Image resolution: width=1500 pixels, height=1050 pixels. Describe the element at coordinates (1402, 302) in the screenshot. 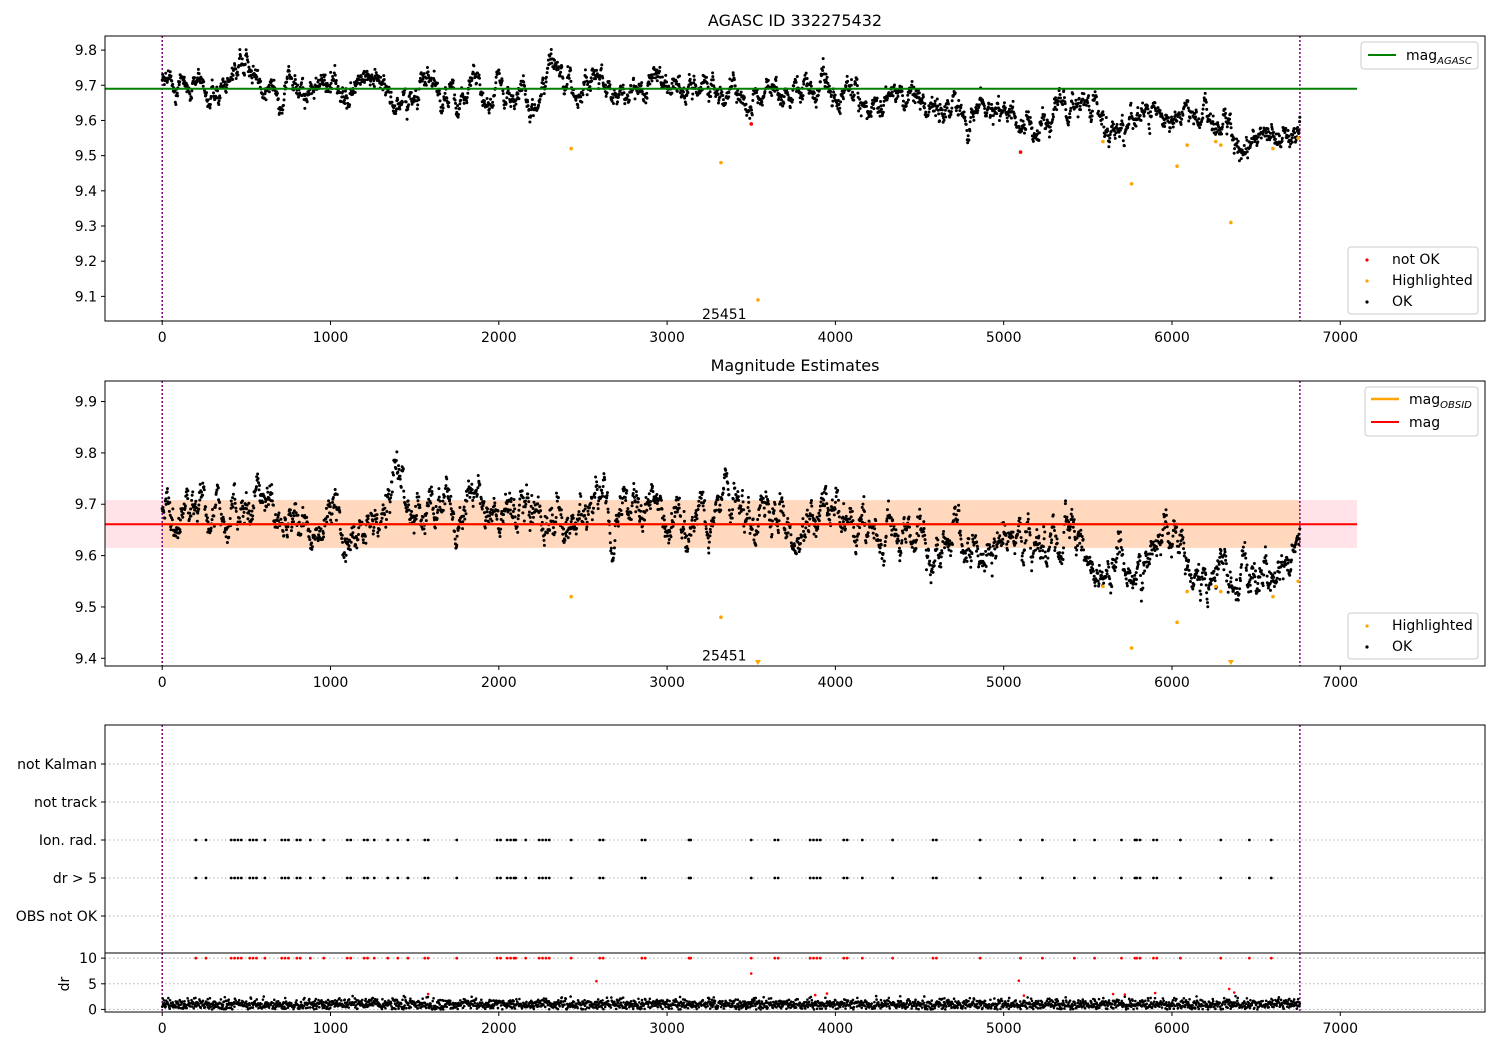

I see `legend-label-ok: OK` at that location.